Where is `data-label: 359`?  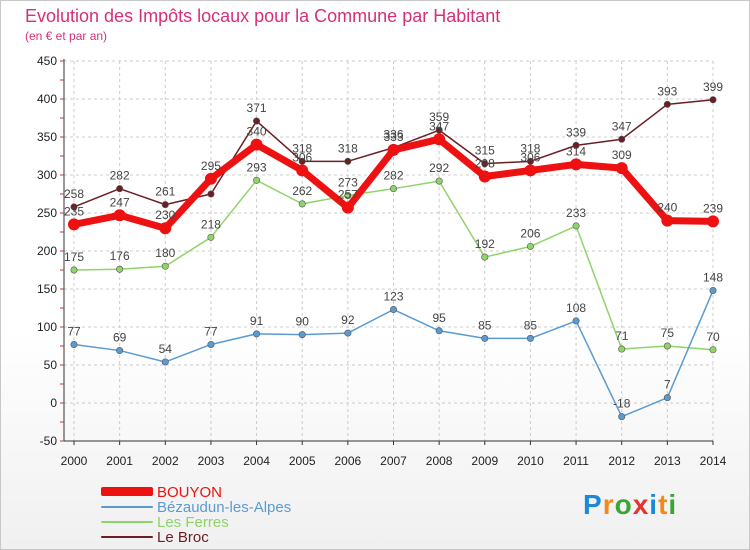 data-label: 359 is located at coordinates (439, 117).